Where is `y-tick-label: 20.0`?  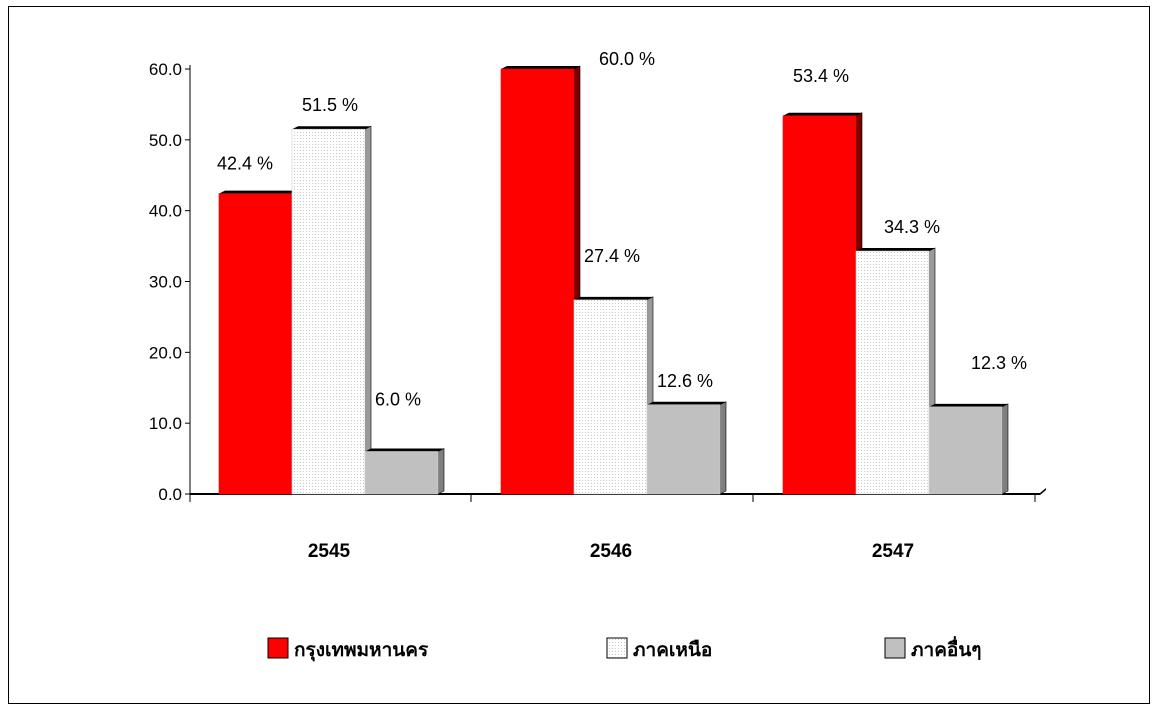
y-tick-label: 20.0 is located at coordinates (165, 352).